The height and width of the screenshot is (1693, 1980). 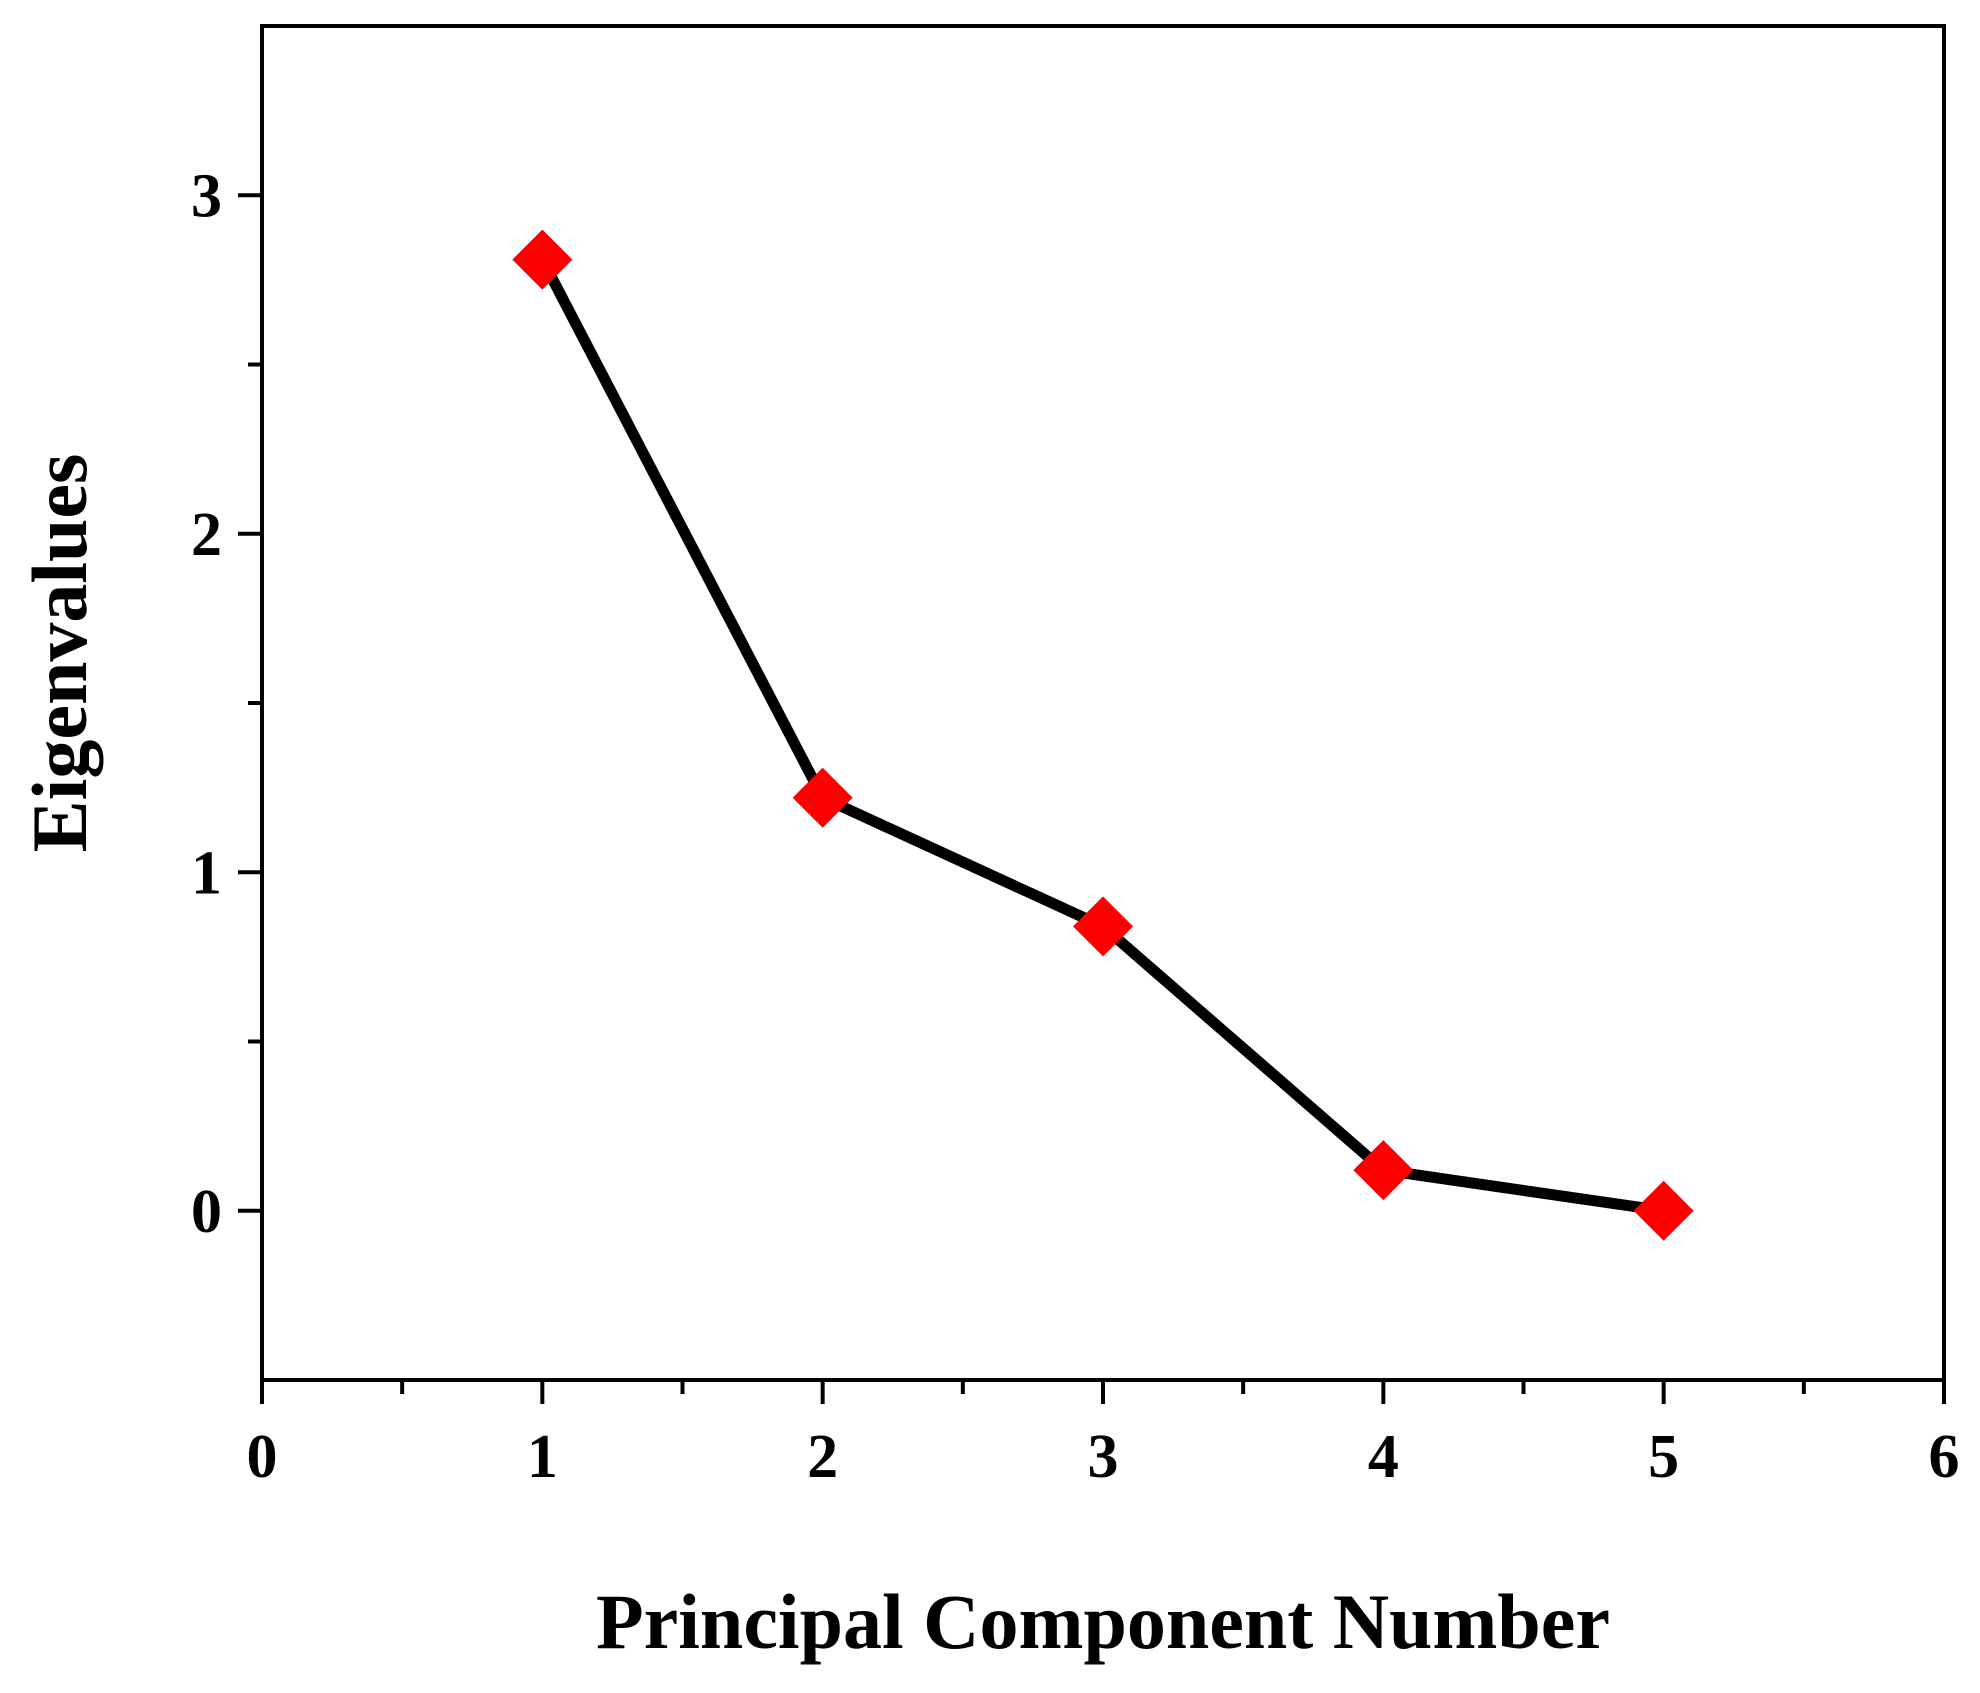 What do you see at coordinates (822, 1457) in the screenshot?
I see `x-tick-label: 2` at bounding box center [822, 1457].